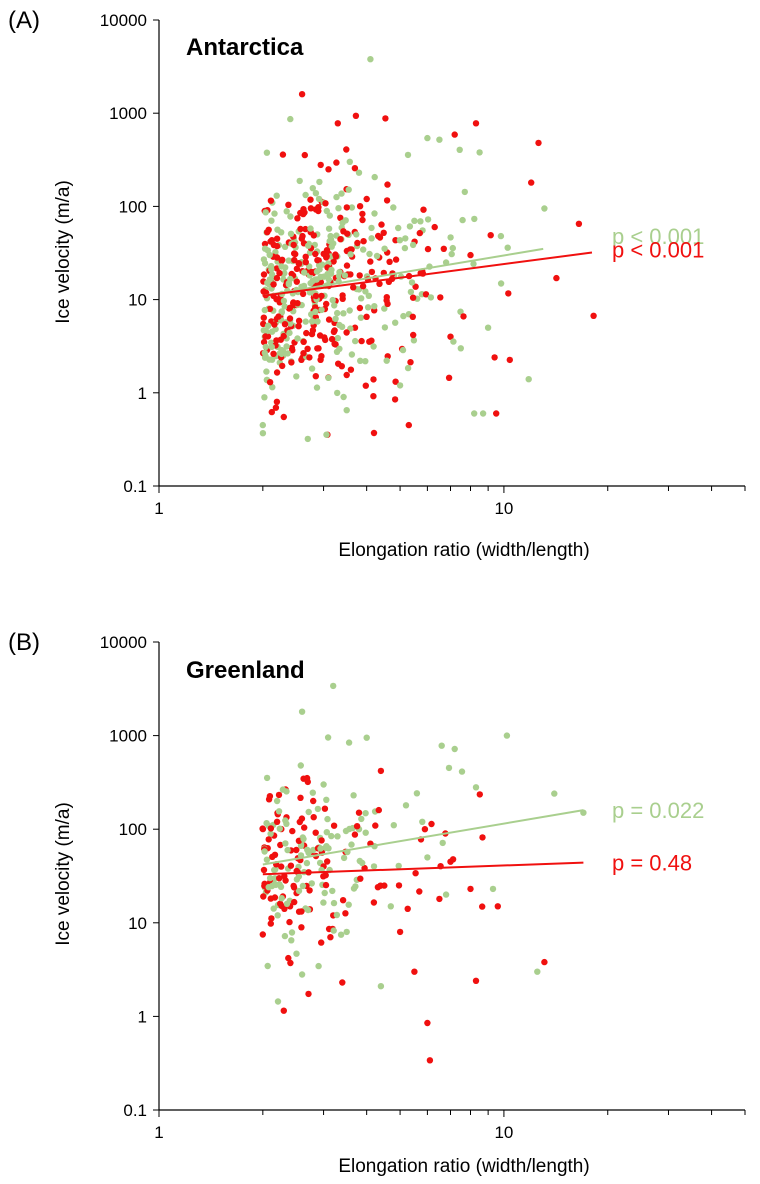  Describe the element at coordinates (158, 508) in the screenshot. I see `x-tick-label: 1` at that location.